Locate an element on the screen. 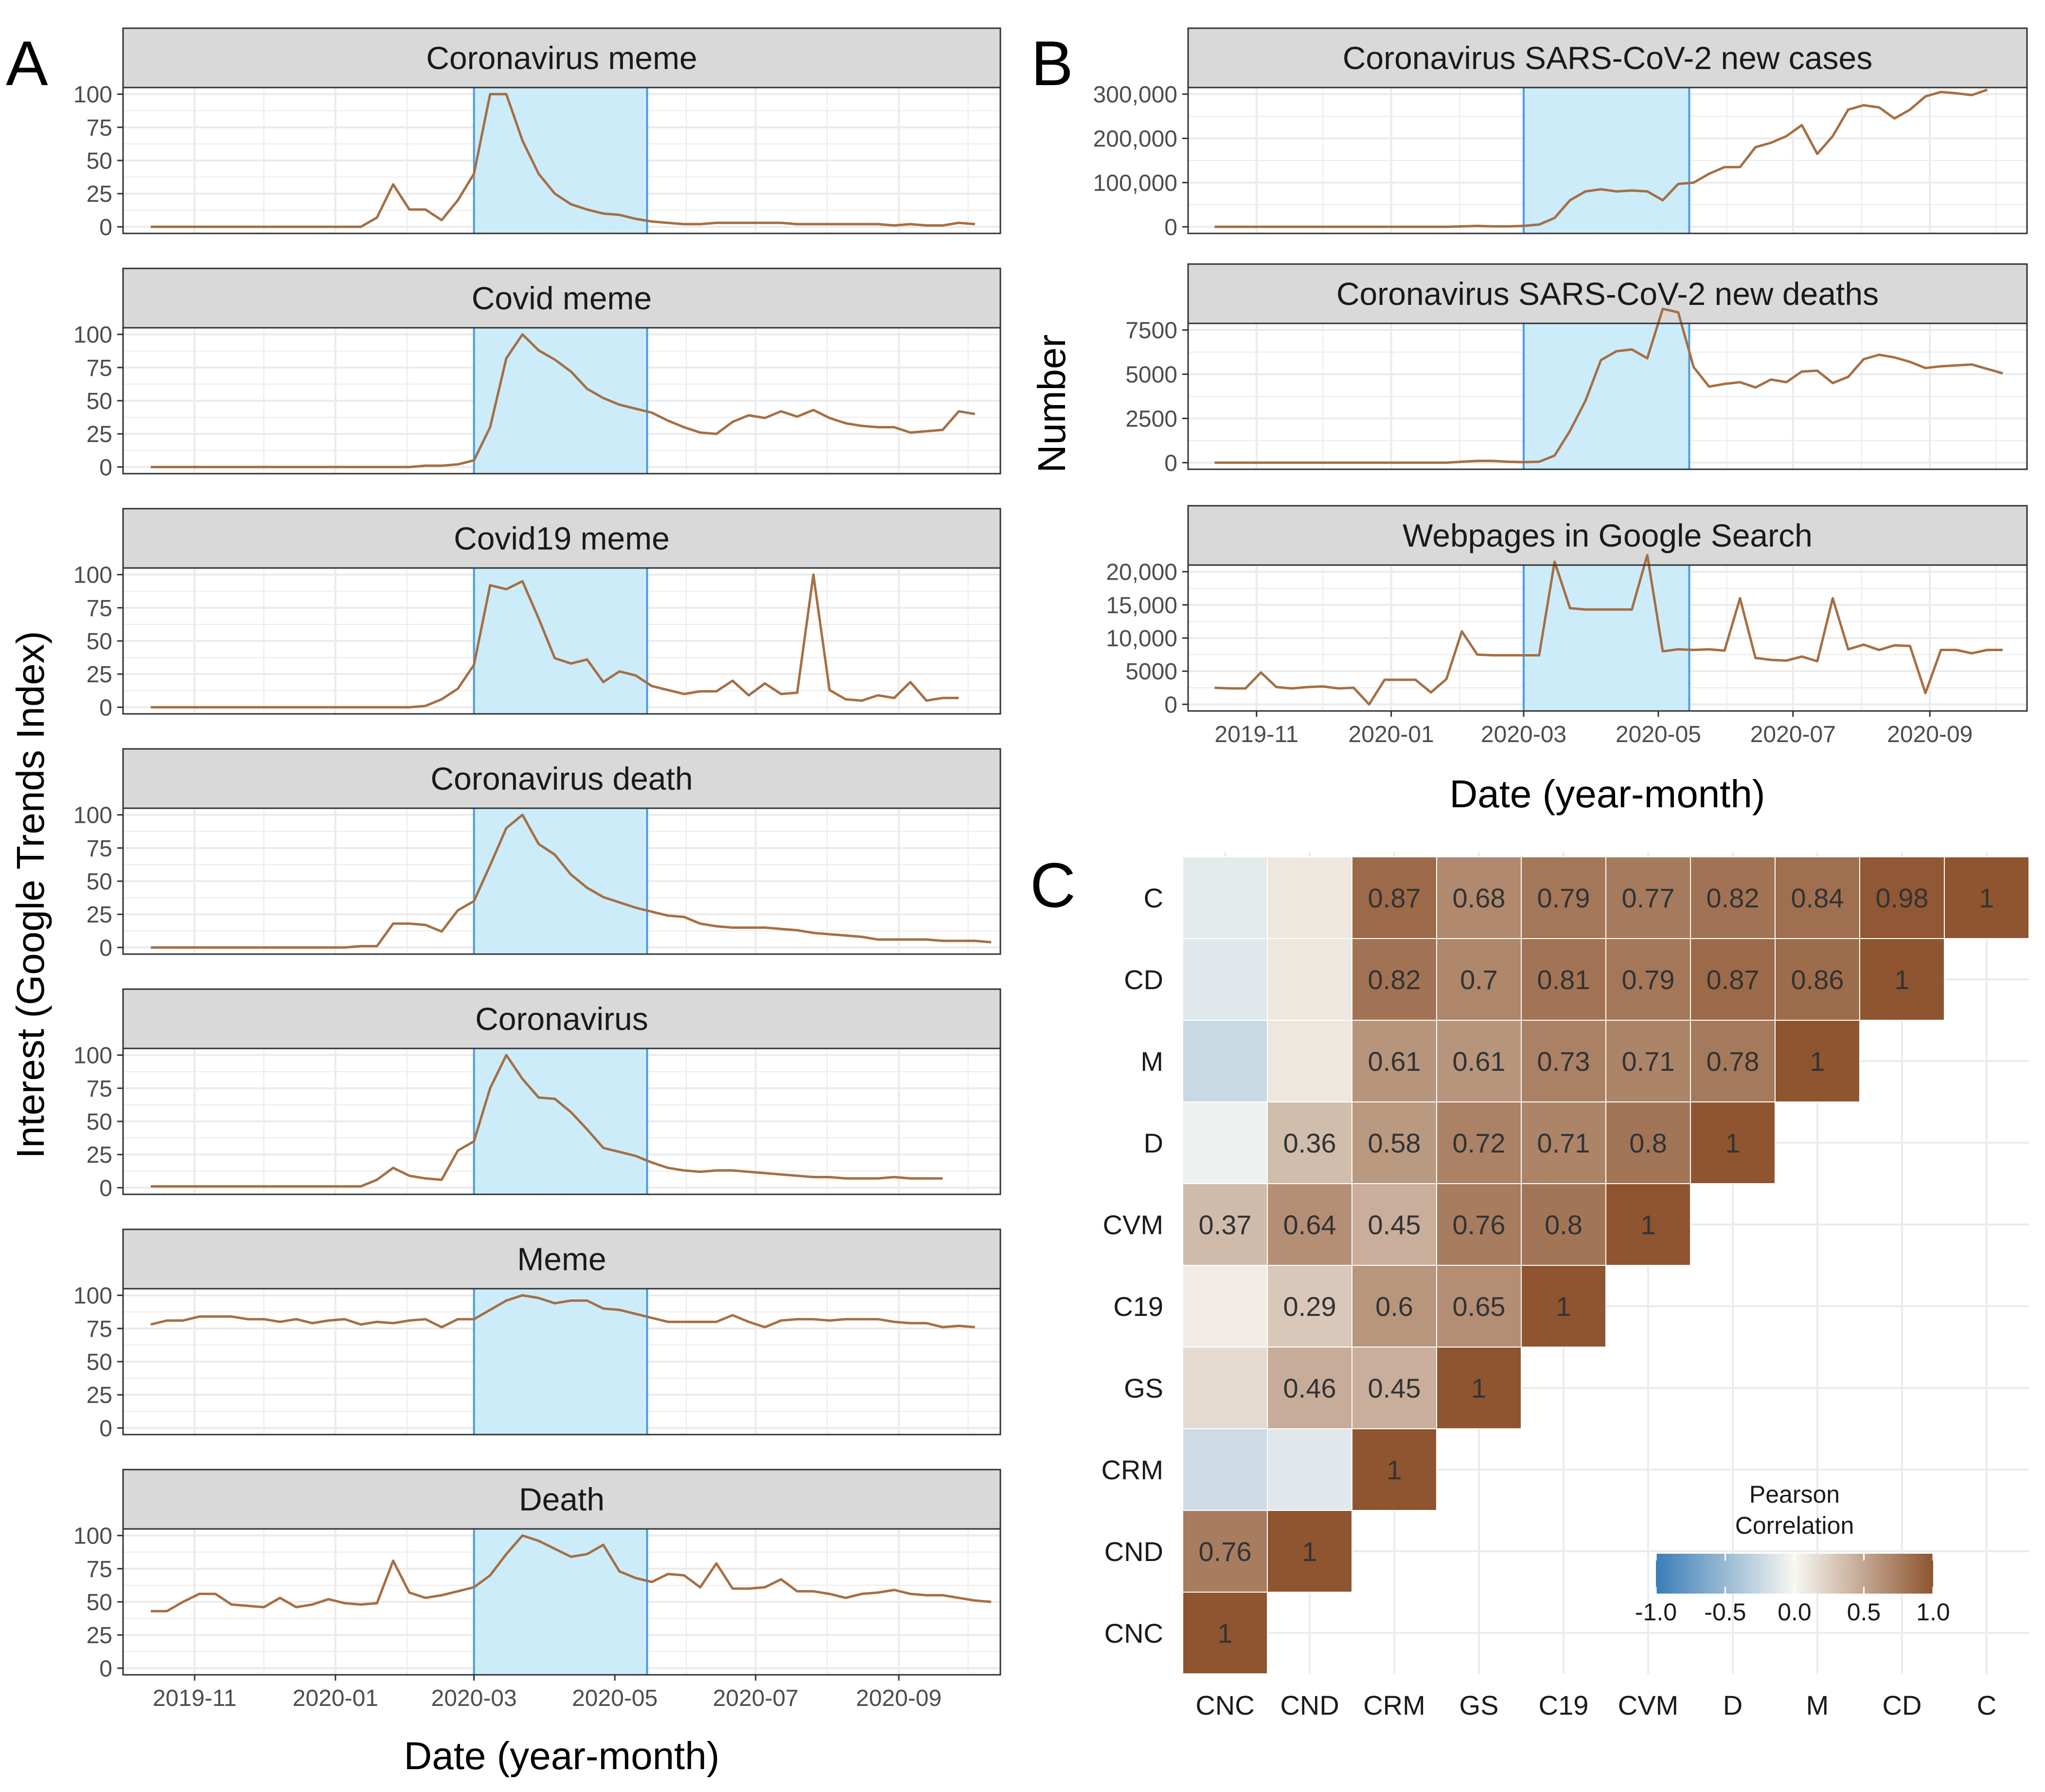 This screenshot has height=1792, width=2045. heatmap-x-label: D is located at coordinates (1733, 1705).